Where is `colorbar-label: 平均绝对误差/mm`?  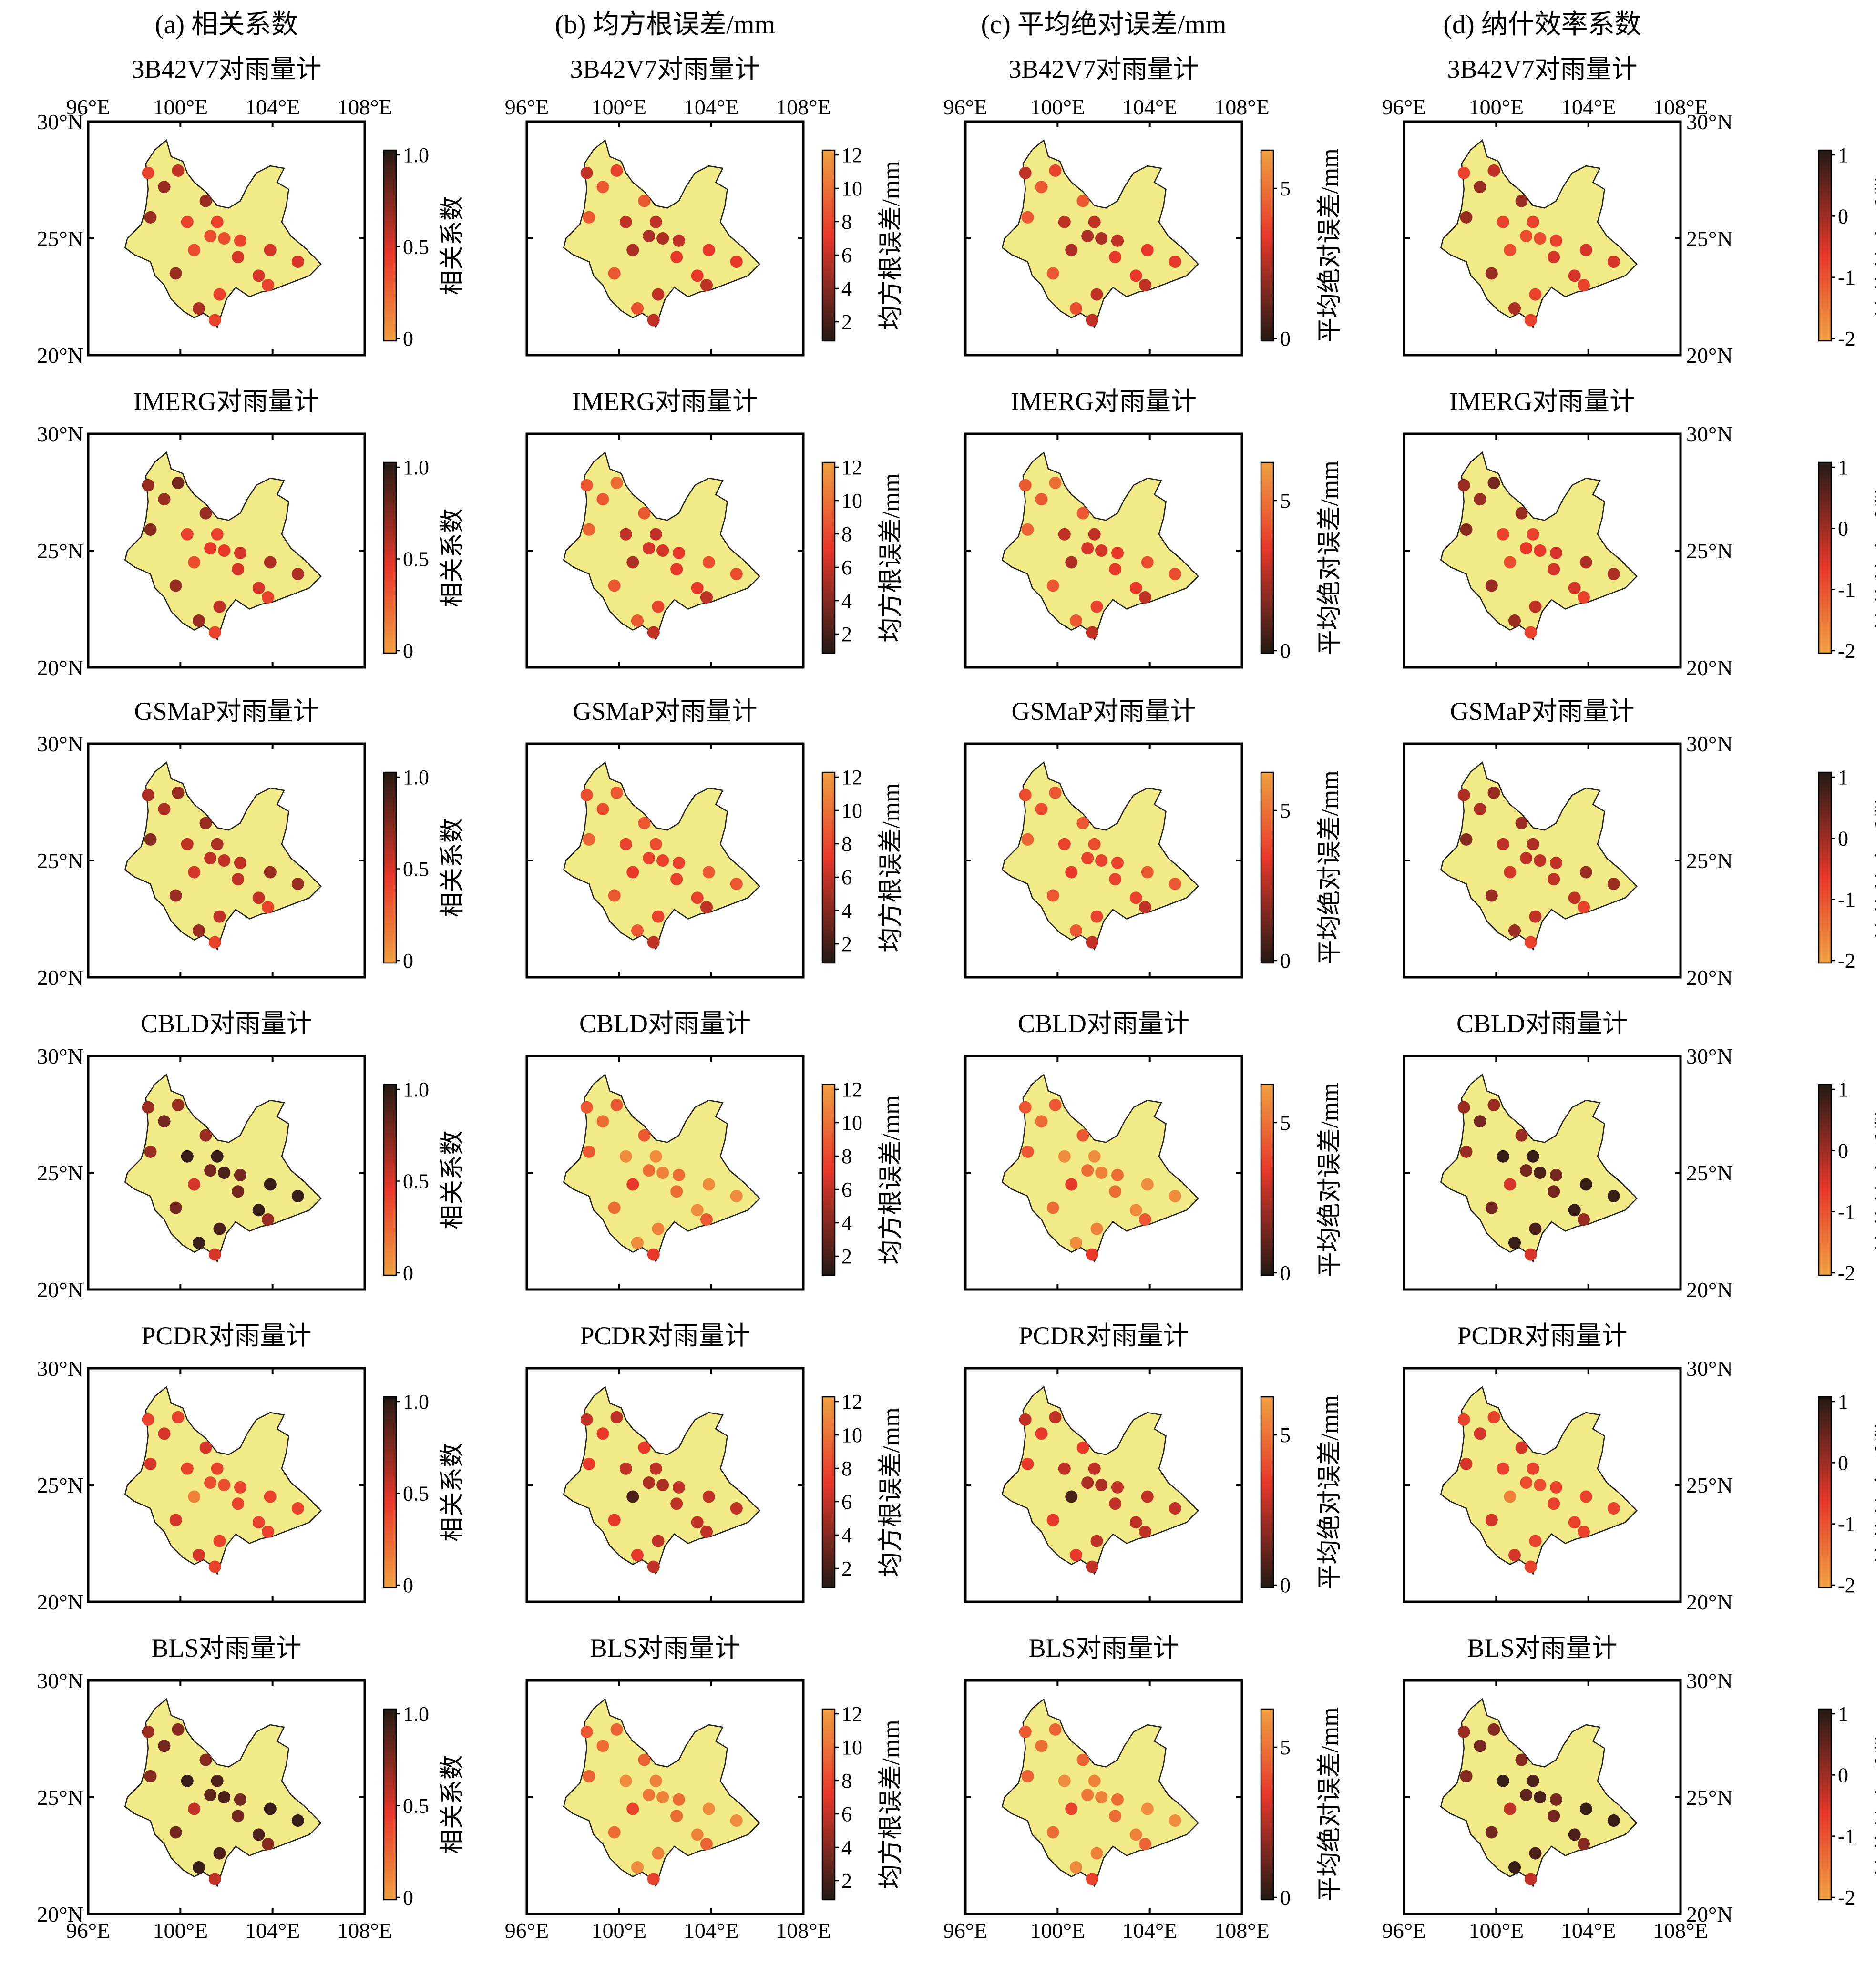 colorbar-label: 平均绝对误差/mm is located at coordinates (1330, 1180).